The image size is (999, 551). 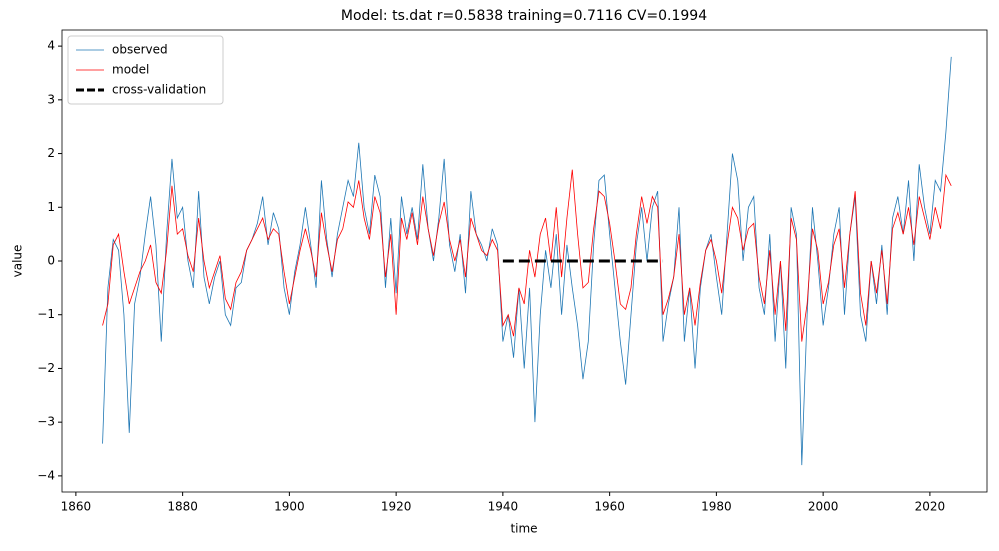 What do you see at coordinates (51, 46) in the screenshot?
I see `y-tick-label: 4` at bounding box center [51, 46].